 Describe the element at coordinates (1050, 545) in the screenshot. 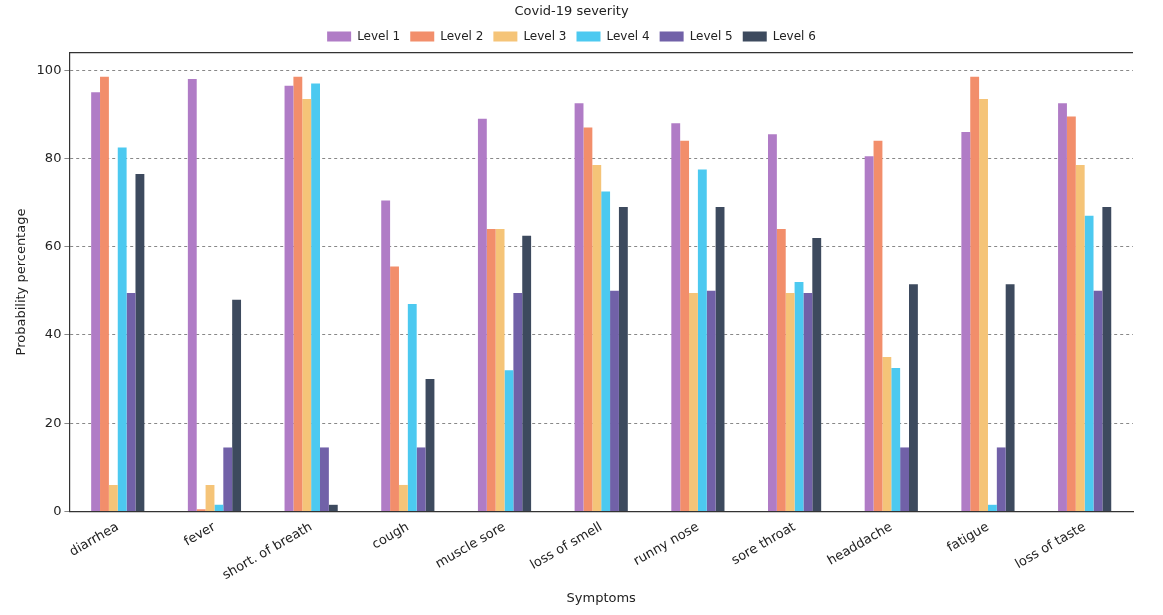

I see `x-tick-label: loss of taste` at that location.